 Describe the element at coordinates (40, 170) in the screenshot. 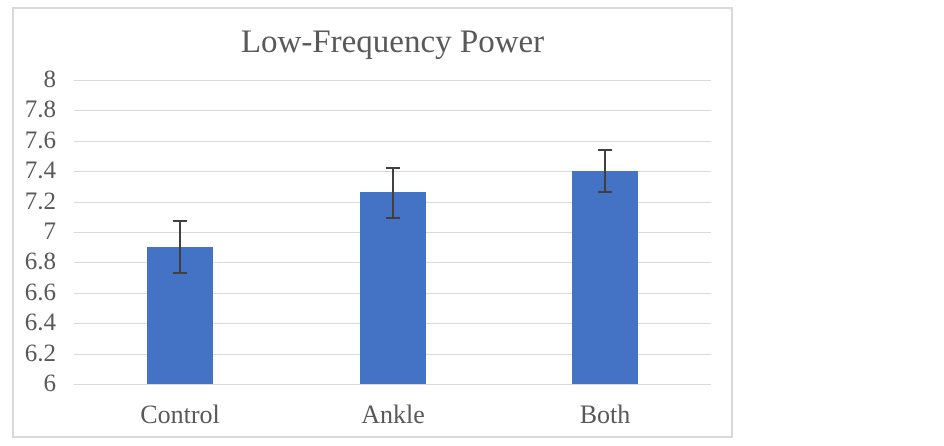

I see `y-axis-tick-label: 7.4` at that location.